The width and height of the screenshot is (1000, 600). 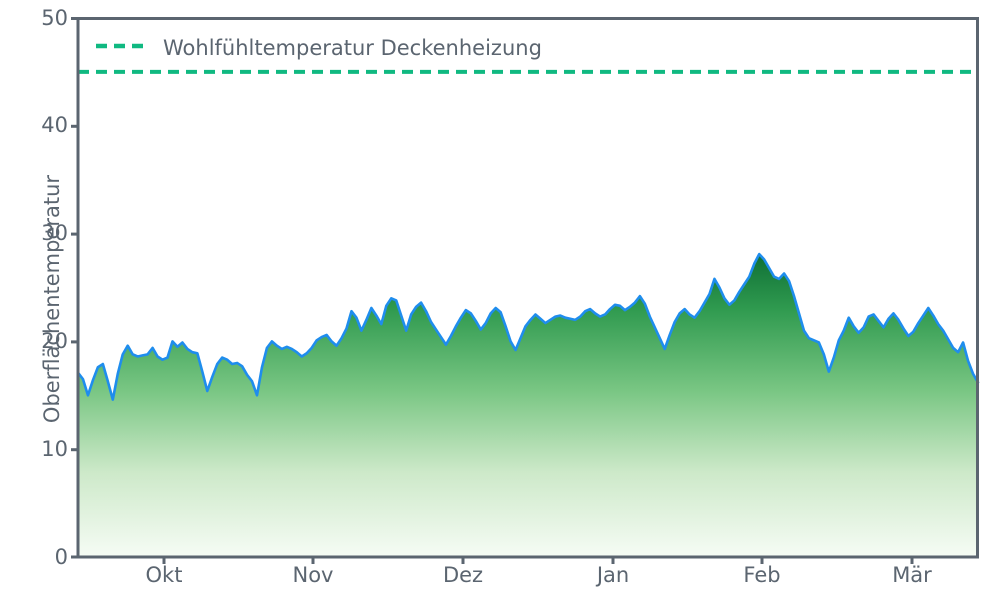 I want to click on y-axis-ticks, so click(x=74, y=288).